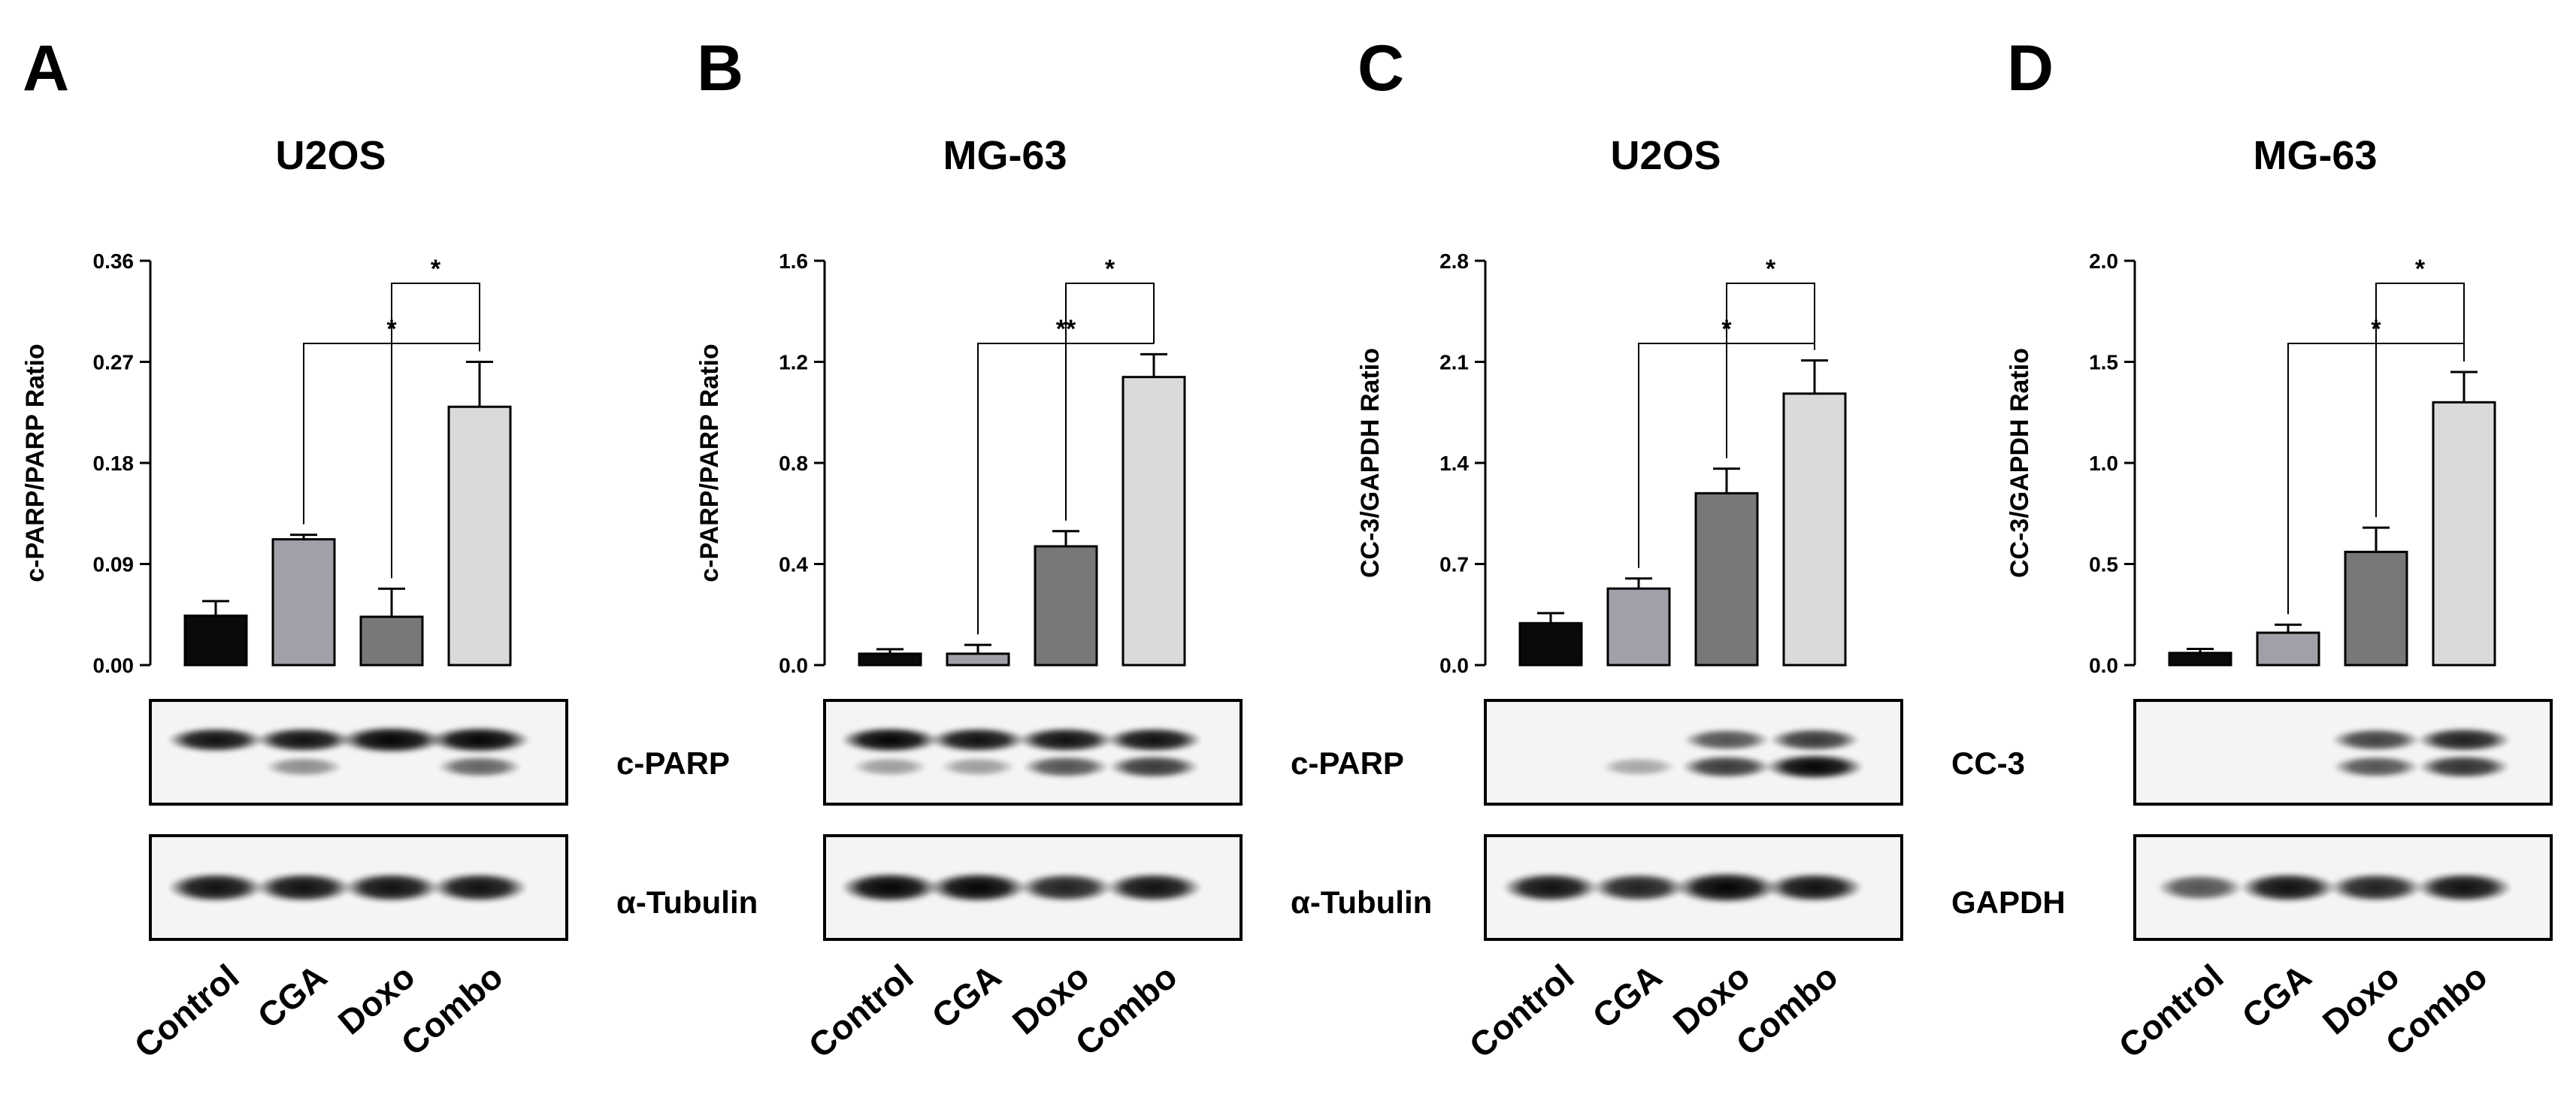  What do you see at coordinates (1454, 463) in the screenshot?
I see `y-tick-label: 1.4` at bounding box center [1454, 463].